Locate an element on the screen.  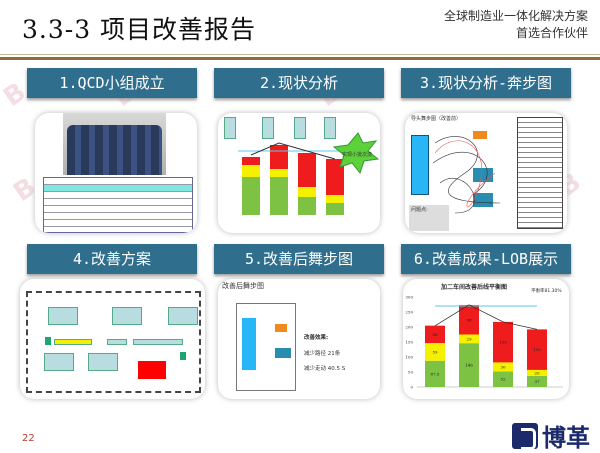
data-label: 87.5 is located at coordinates (435, 373).